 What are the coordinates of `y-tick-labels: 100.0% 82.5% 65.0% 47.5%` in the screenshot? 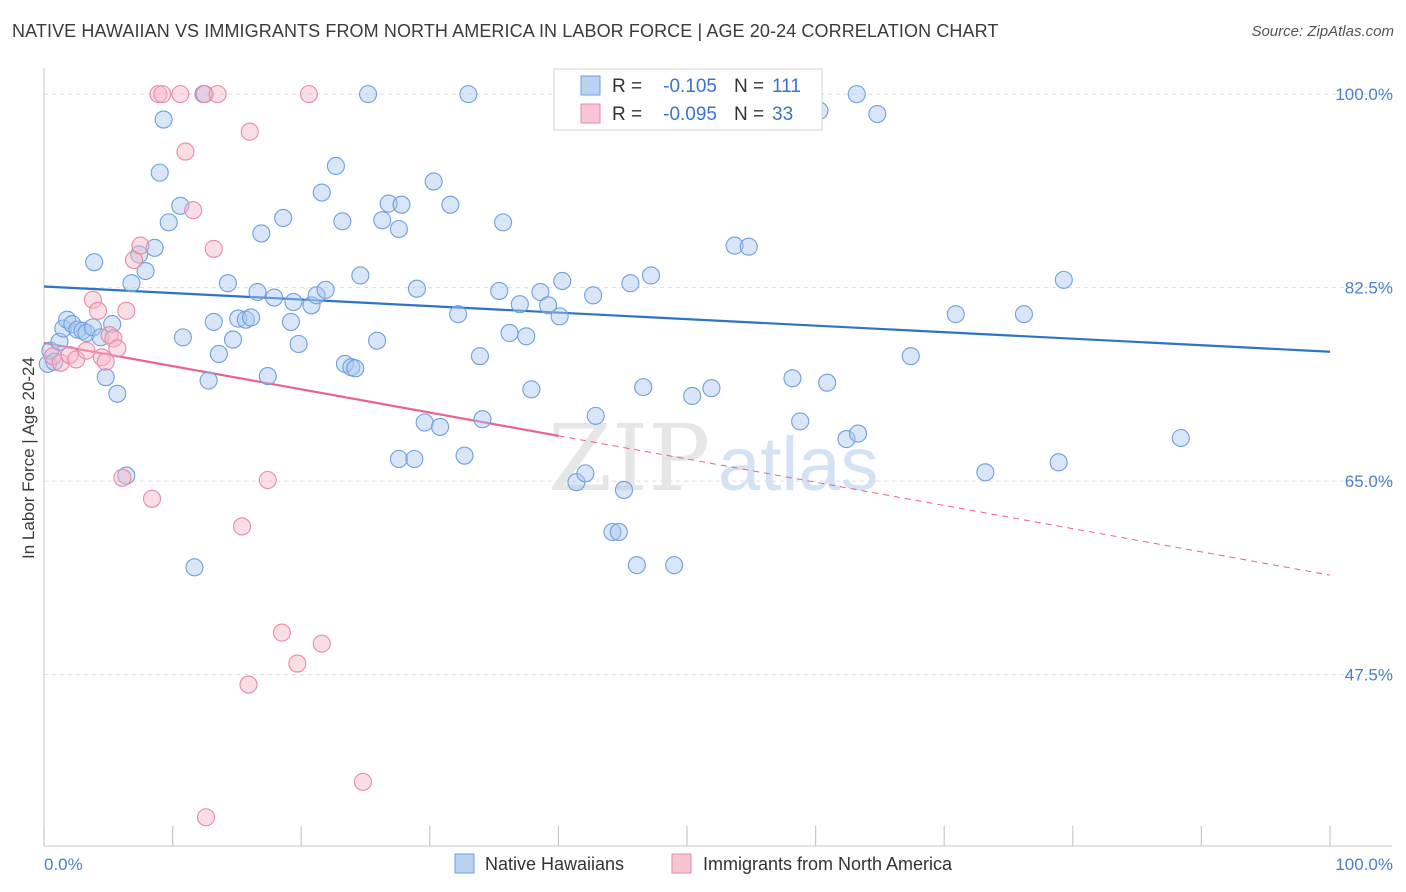 It's located at (1364, 384).